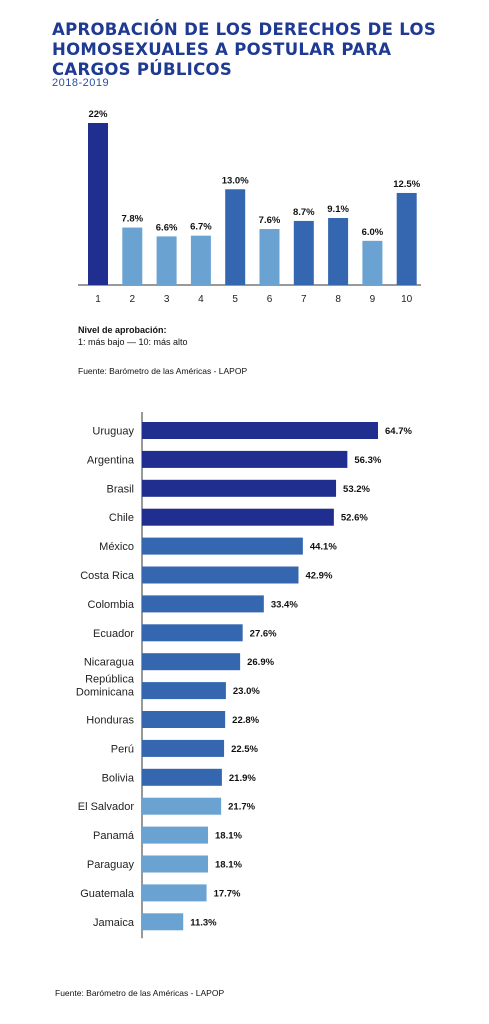  Describe the element at coordinates (167, 227) in the screenshot. I see `value-label: 6.6%` at that location.